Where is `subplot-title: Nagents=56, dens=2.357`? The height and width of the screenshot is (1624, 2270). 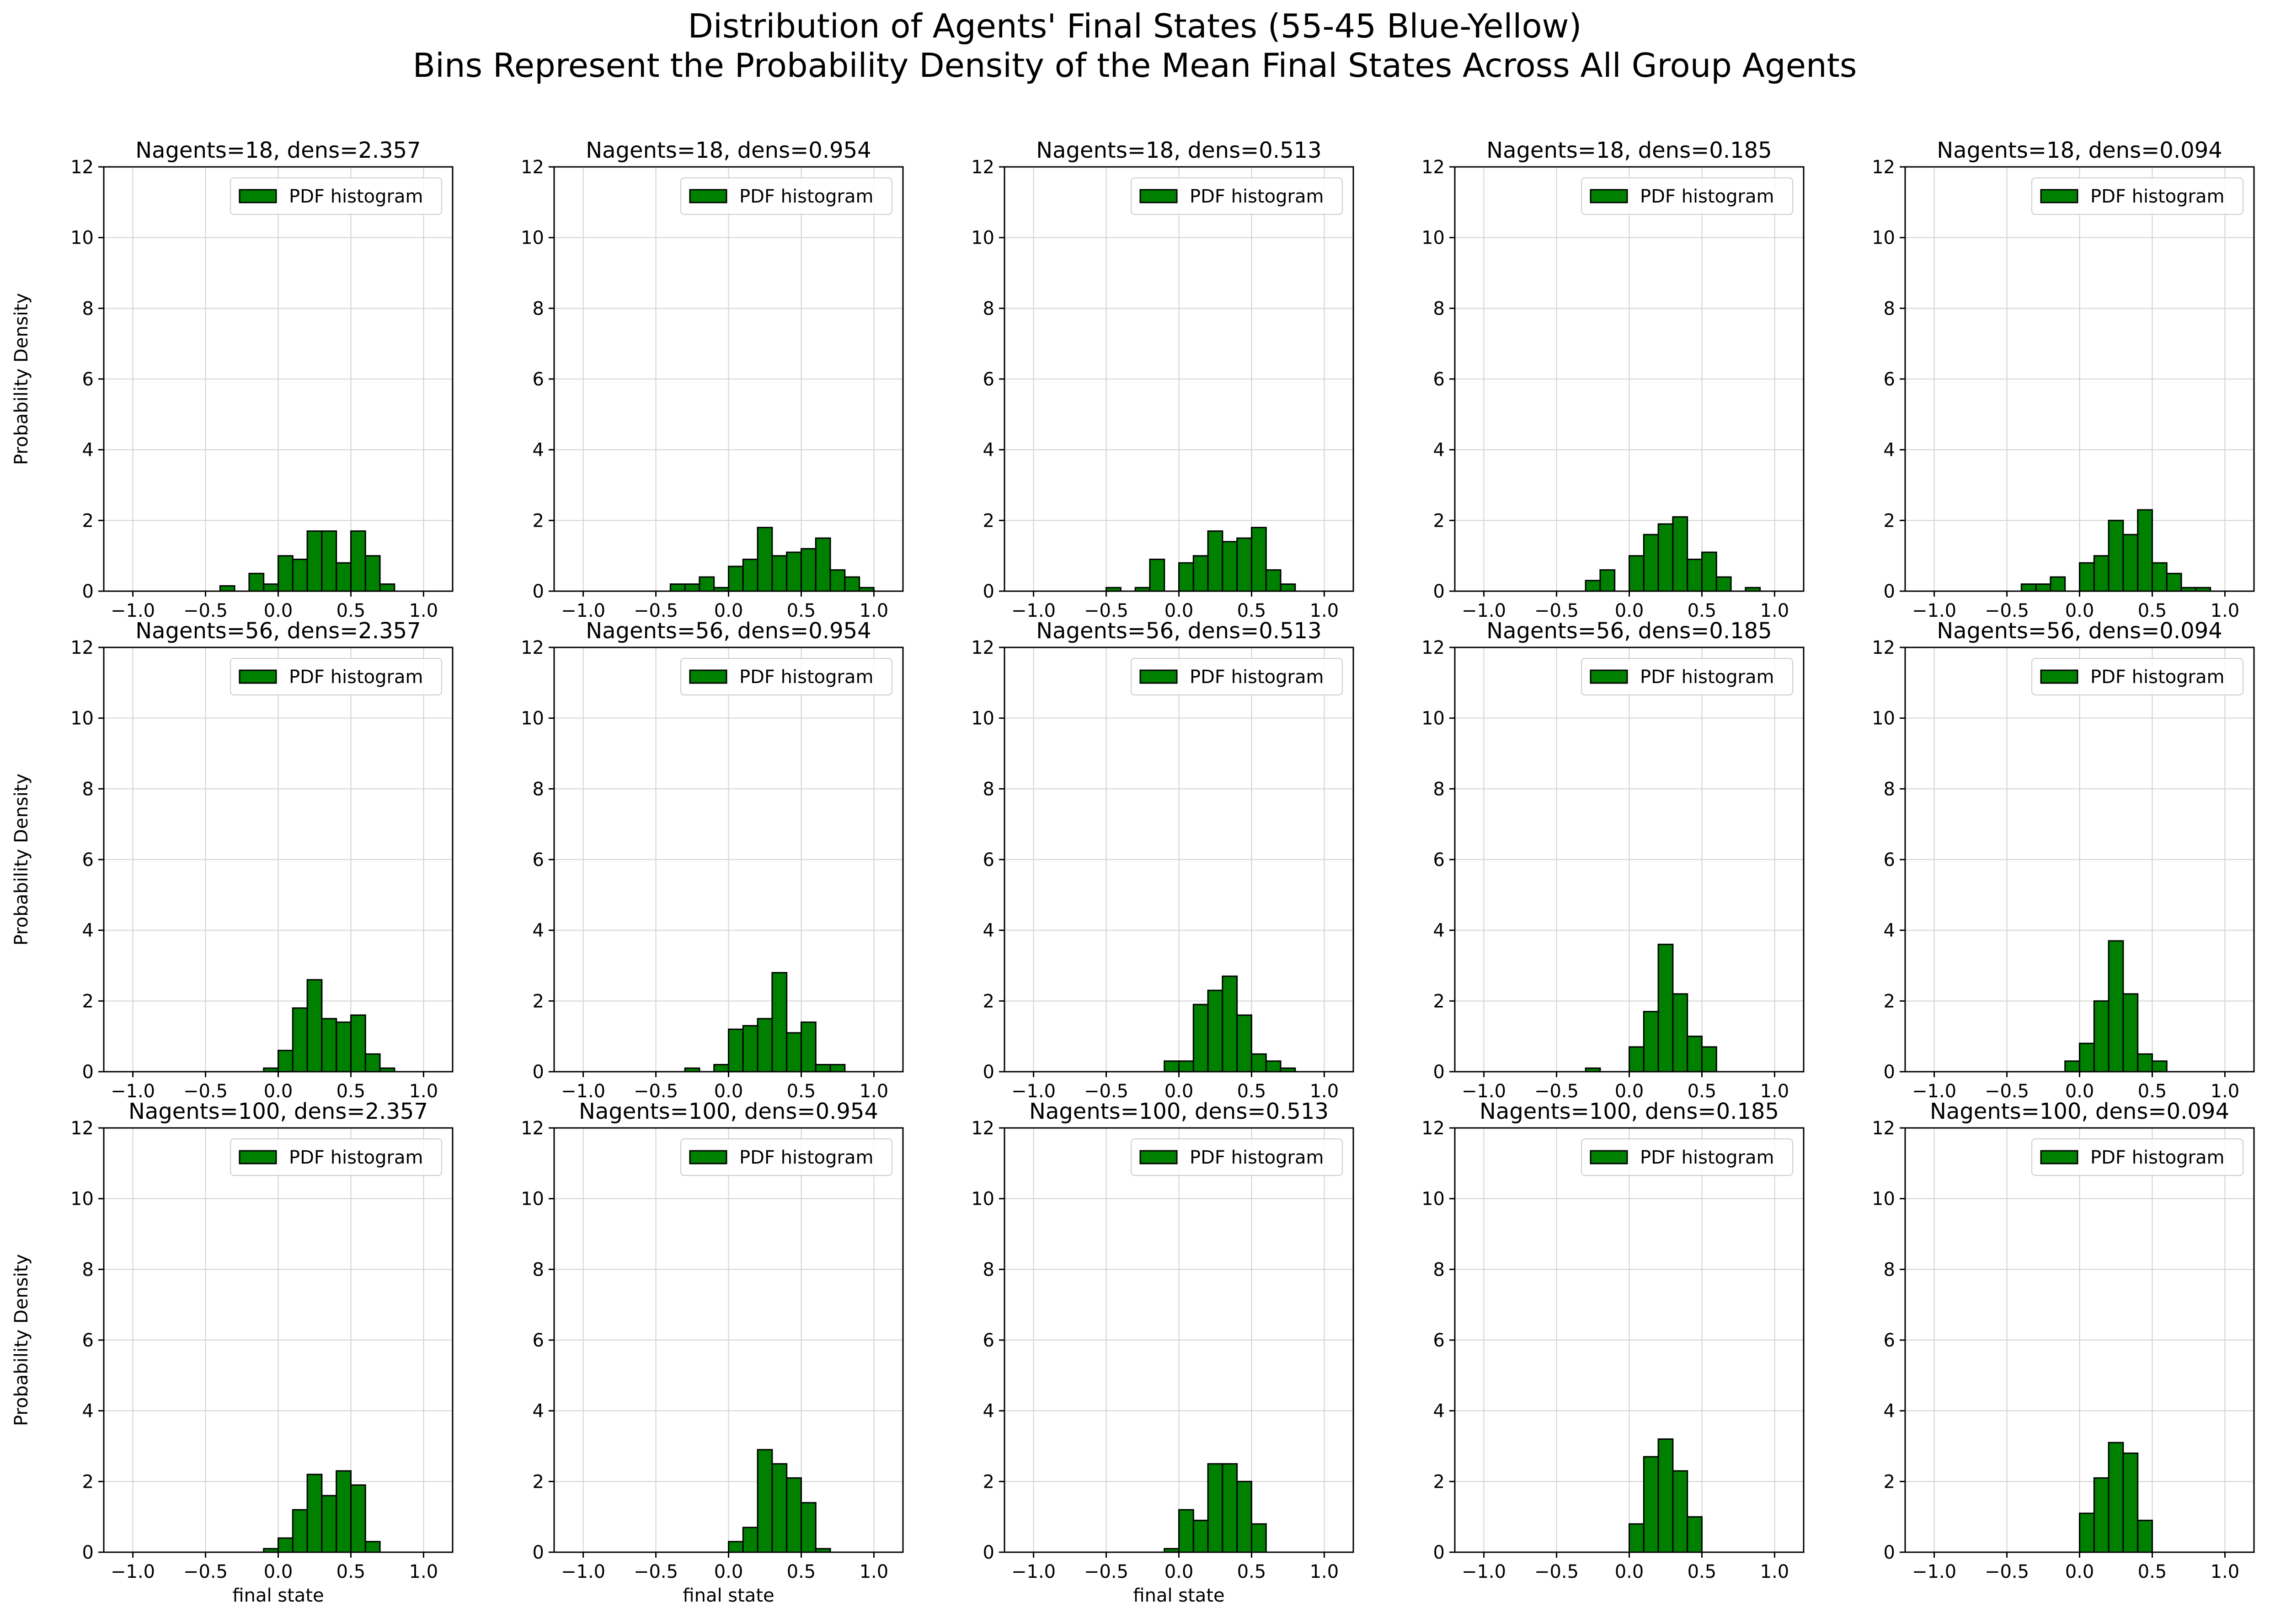 subplot-title: Nagents=56, dens=2.357 is located at coordinates (278, 631).